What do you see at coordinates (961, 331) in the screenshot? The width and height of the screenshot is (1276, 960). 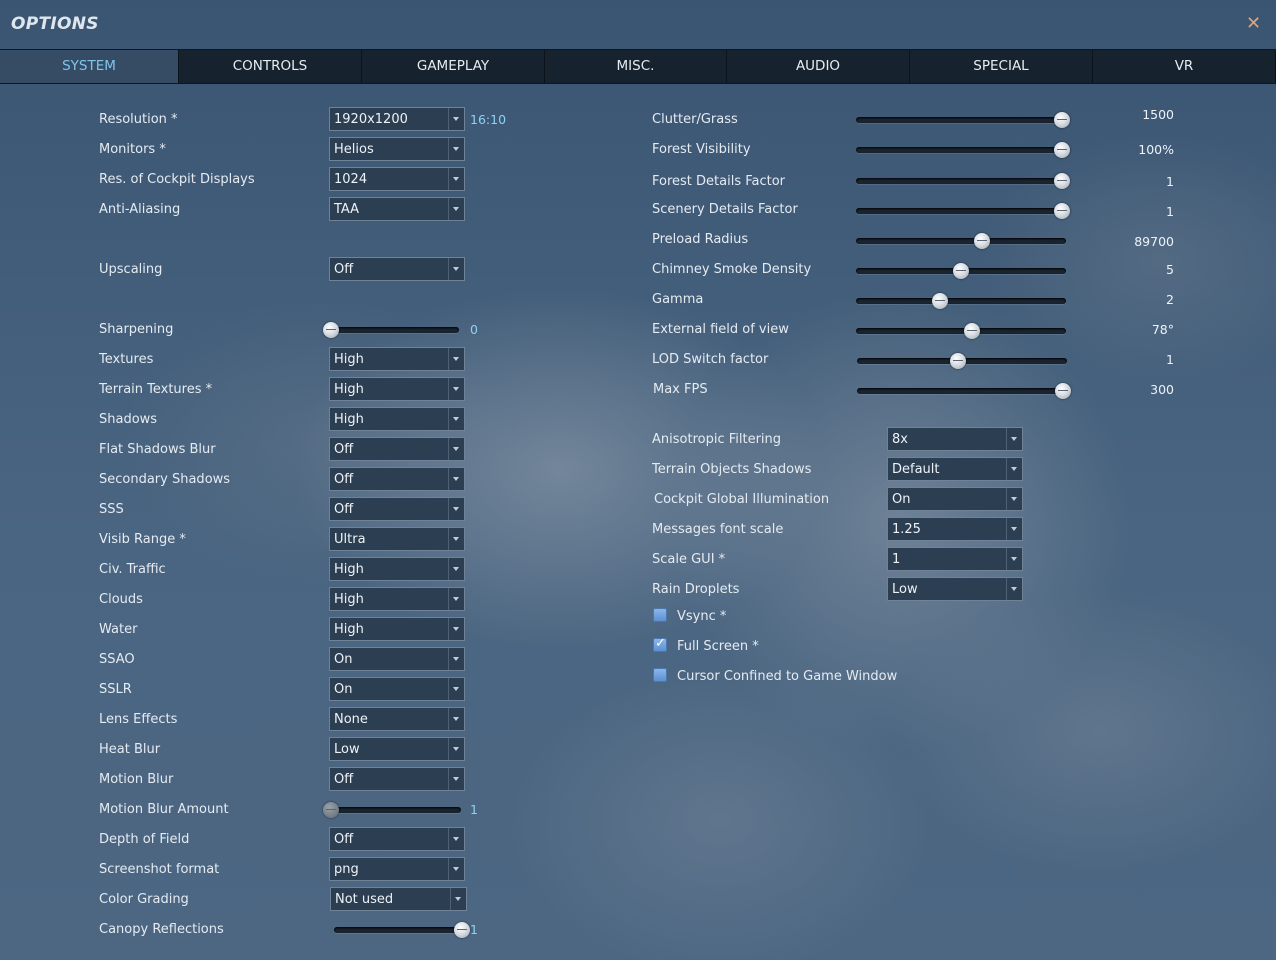 I see `external-fov-slider` at bounding box center [961, 331].